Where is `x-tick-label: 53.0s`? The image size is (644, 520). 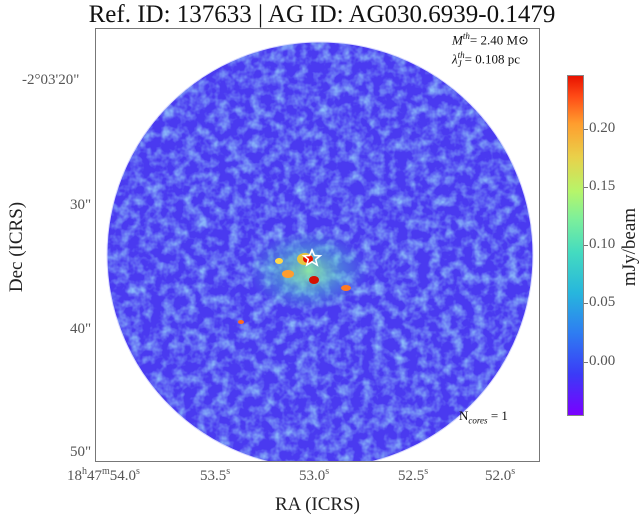 x-tick-label: 53.0s is located at coordinates (314, 475).